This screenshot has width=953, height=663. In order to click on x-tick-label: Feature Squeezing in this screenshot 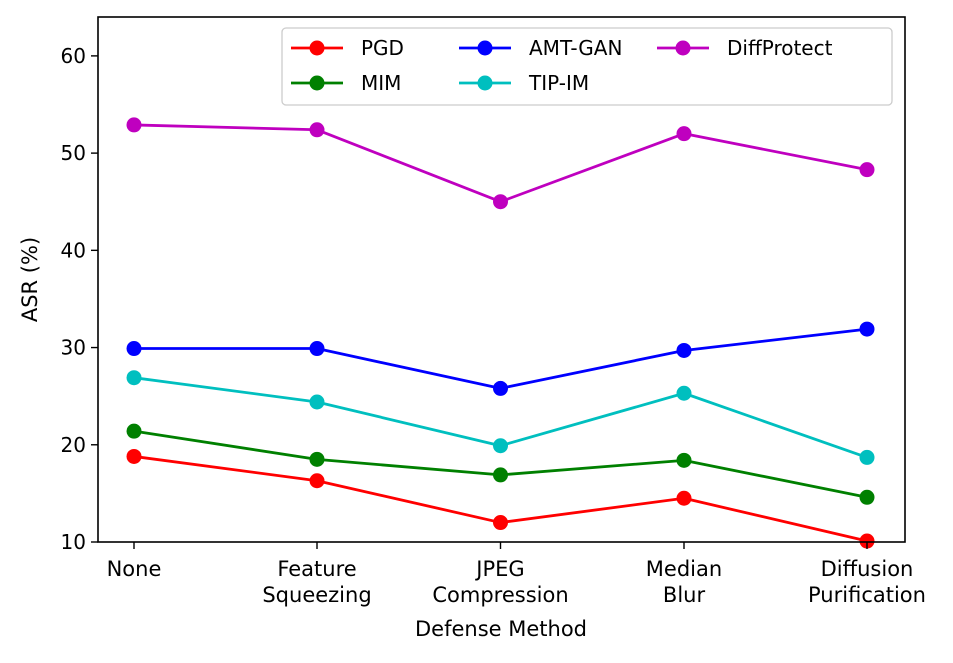, I will do `click(316, 582)`.